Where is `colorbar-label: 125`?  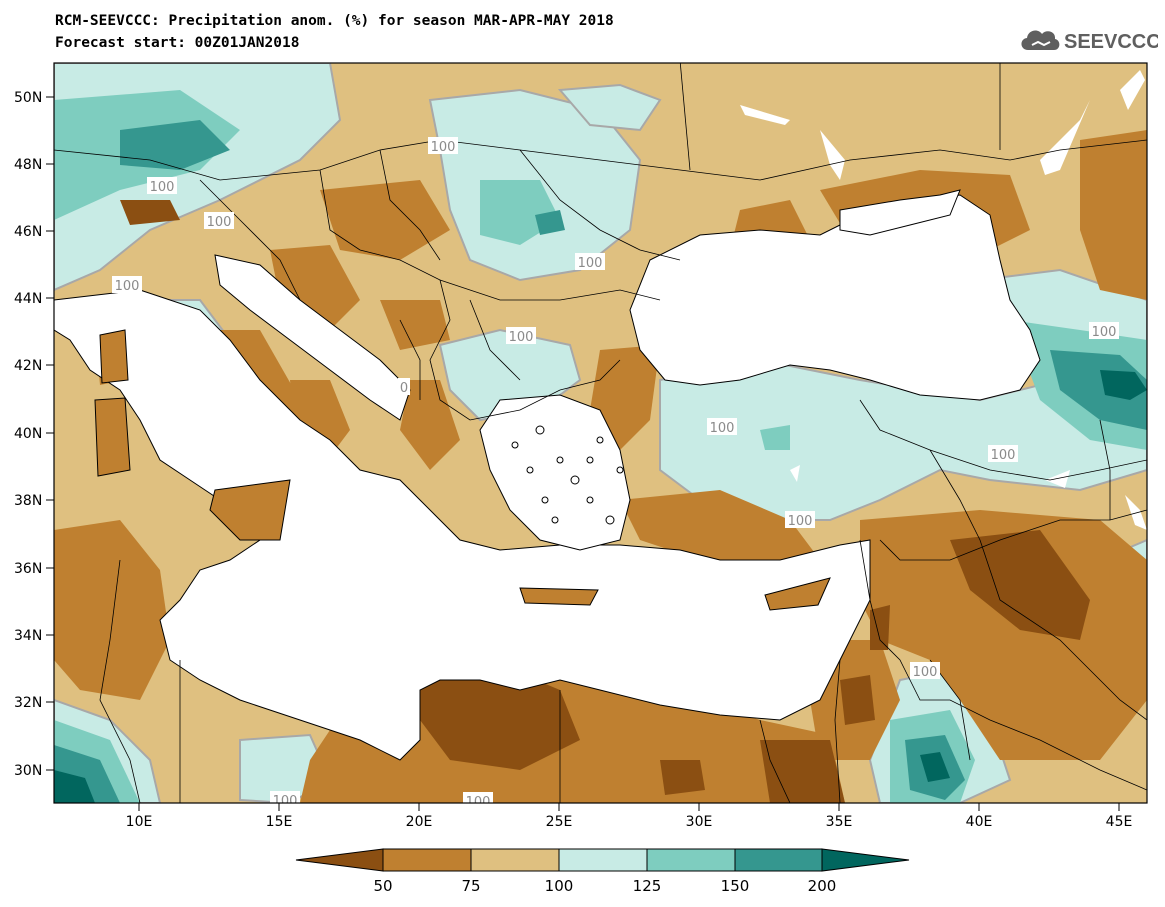 colorbar-label: 125 is located at coordinates (647, 886).